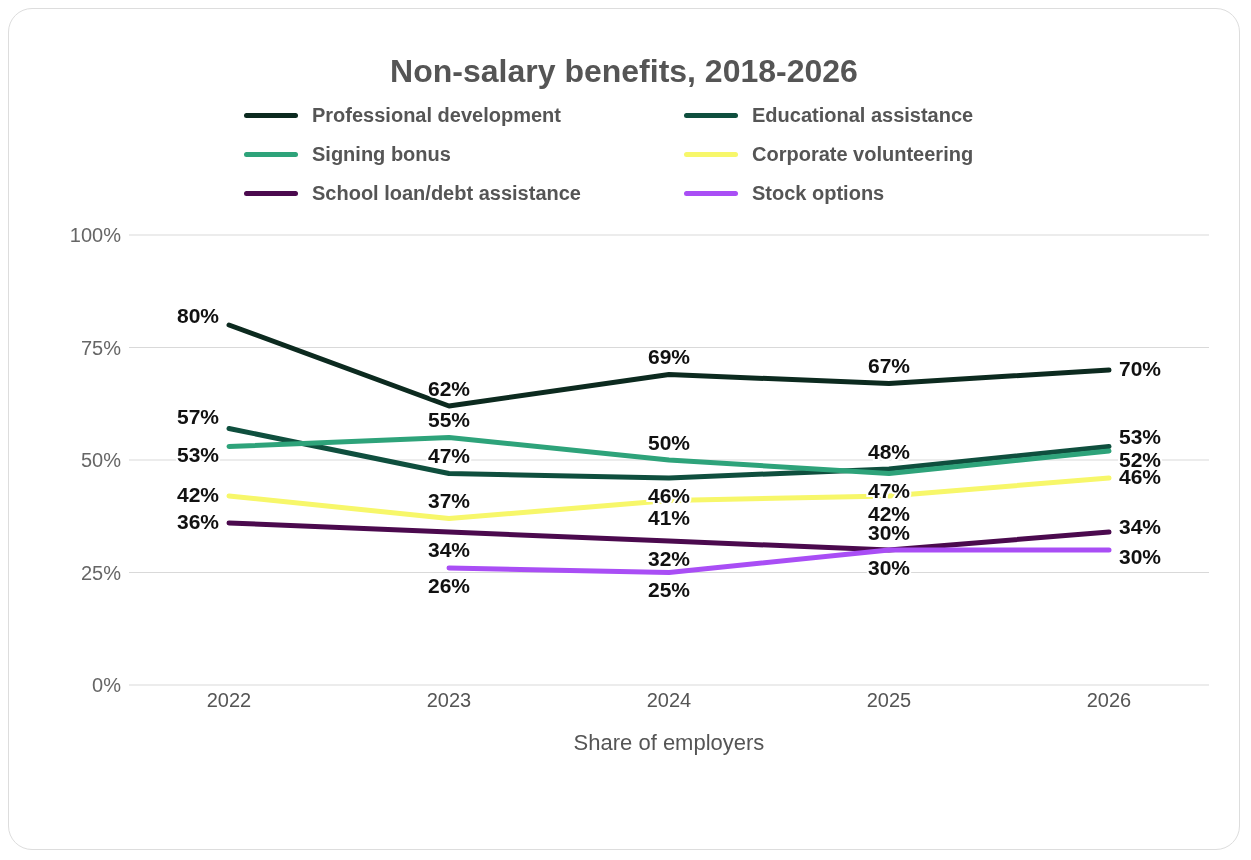 This screenshot has height=860, width=1251. I want to click on y-tick-label: 100%, so click(95, 235).